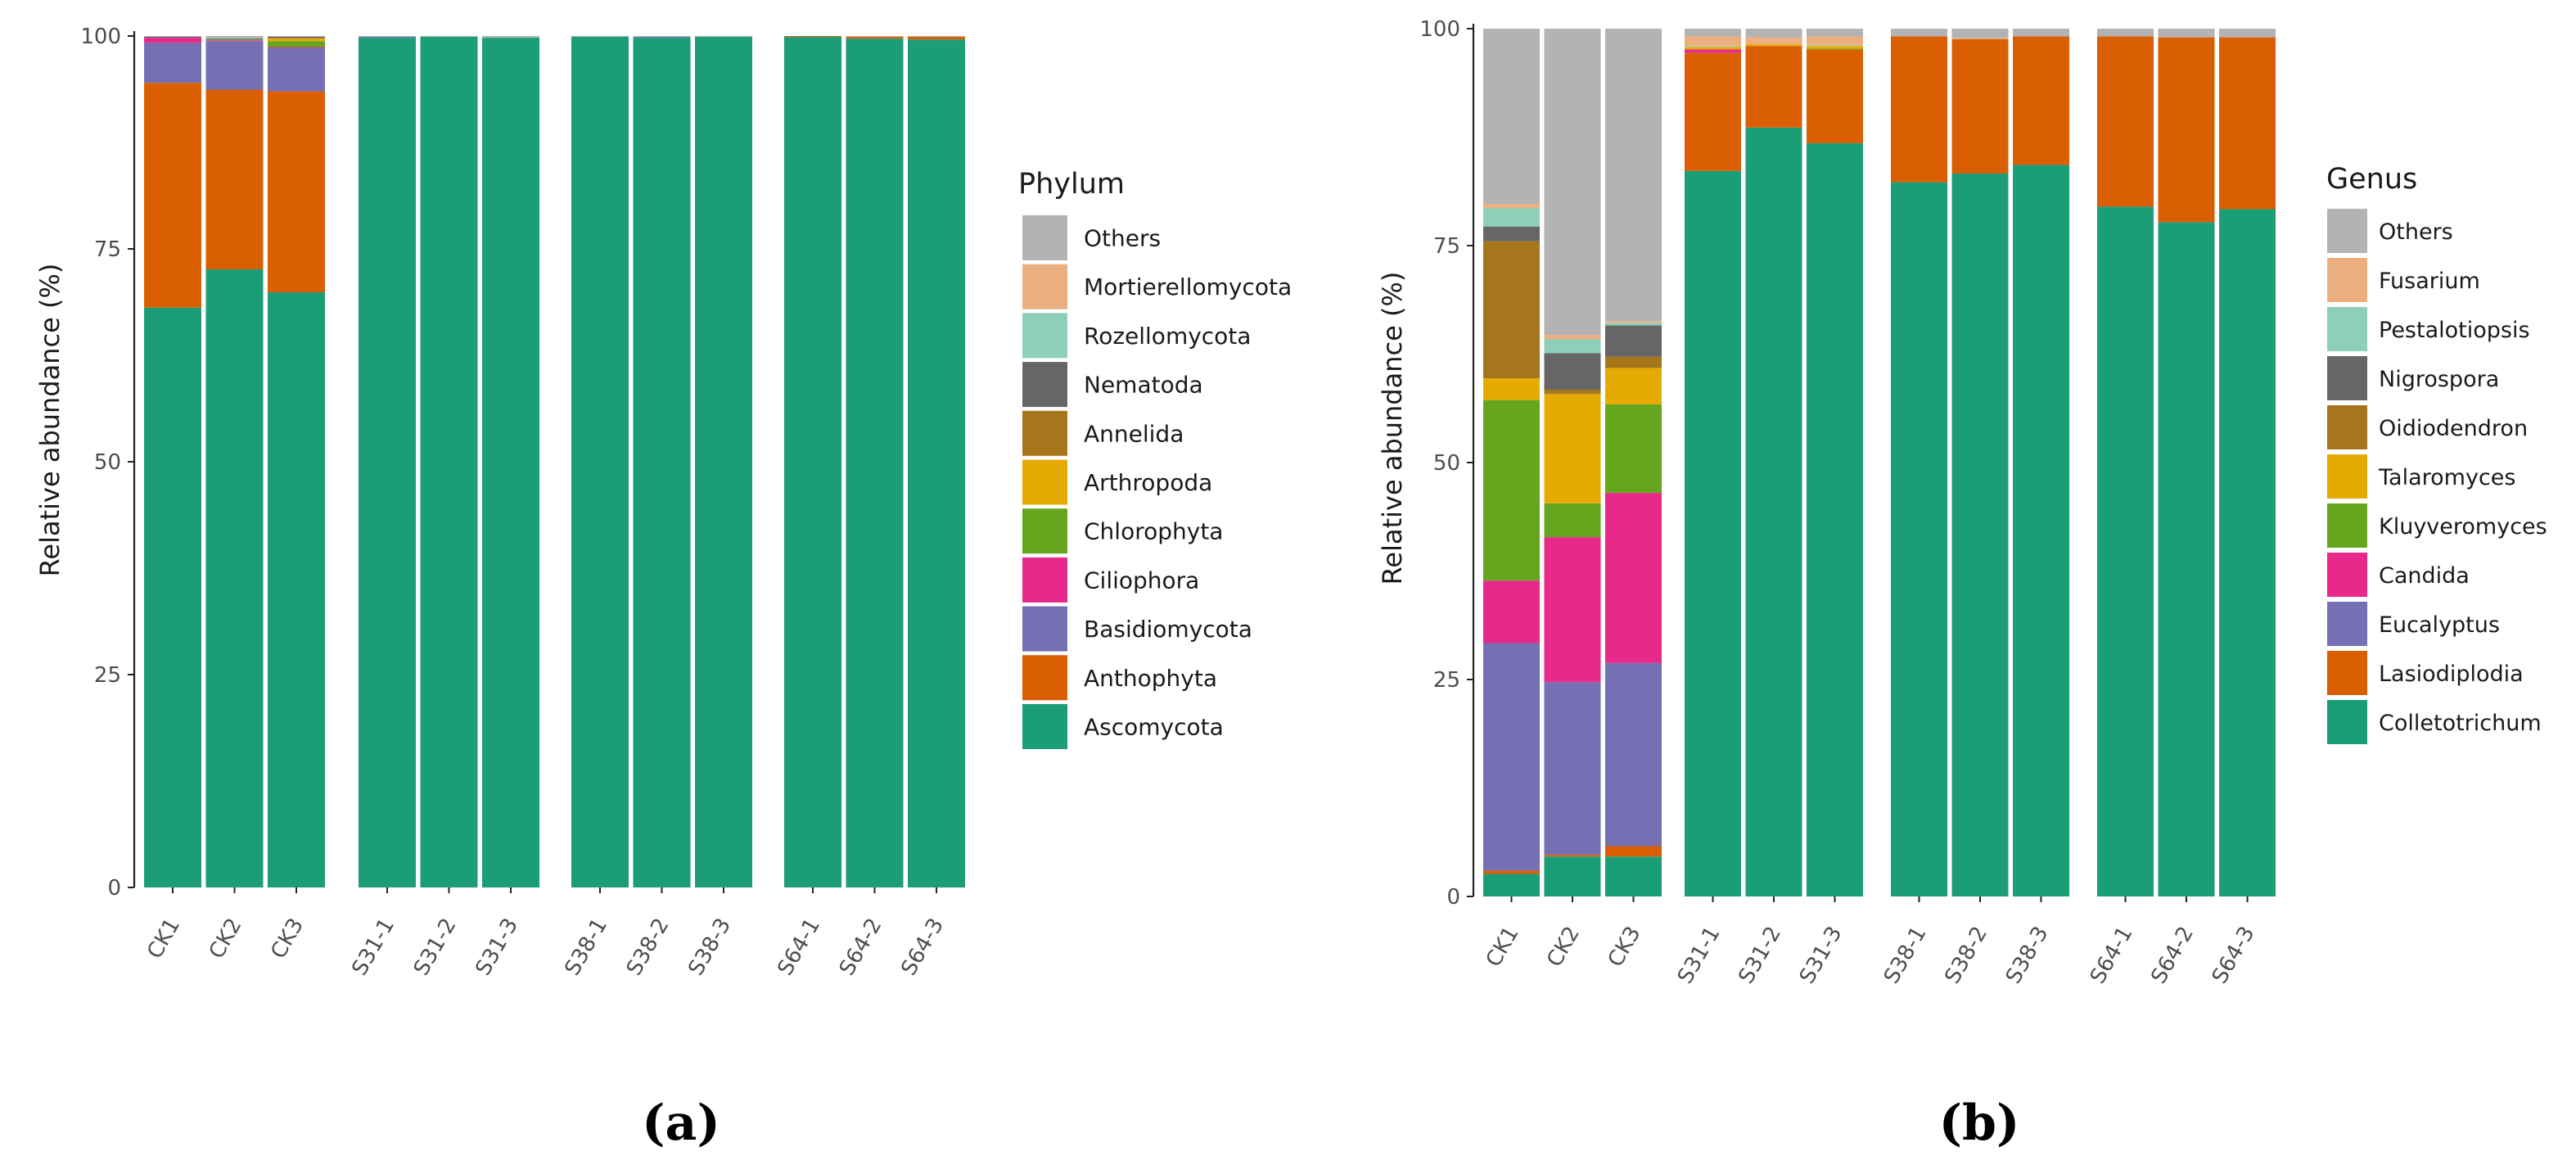  I want to click on panel-b-bar-ck1-fusarium, so click(1511, 206).